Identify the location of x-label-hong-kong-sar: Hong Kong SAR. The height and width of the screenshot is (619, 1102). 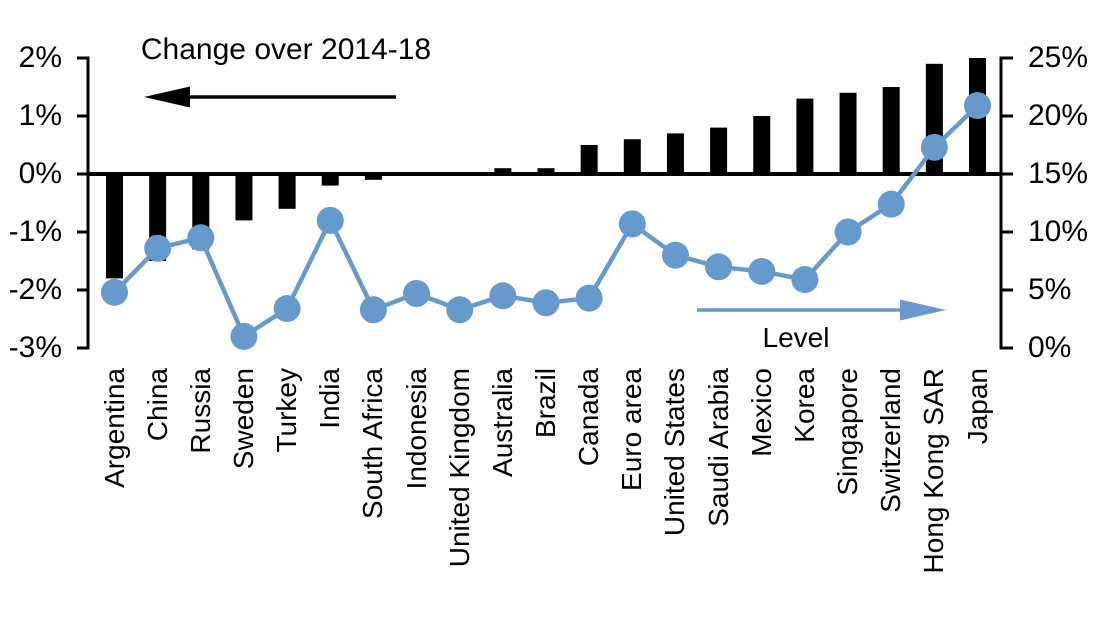
(934, 471).